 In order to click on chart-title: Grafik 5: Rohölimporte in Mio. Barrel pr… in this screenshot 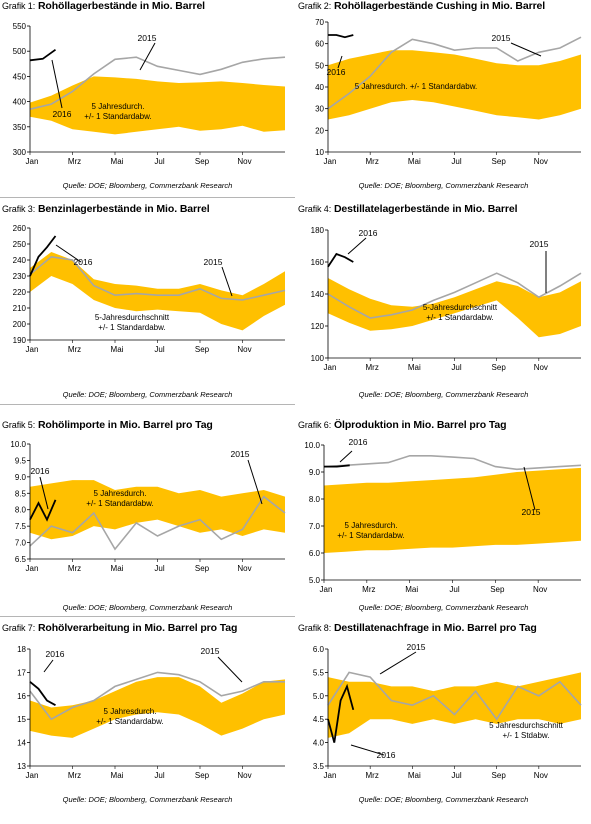, I will do `click(107, 425)`.